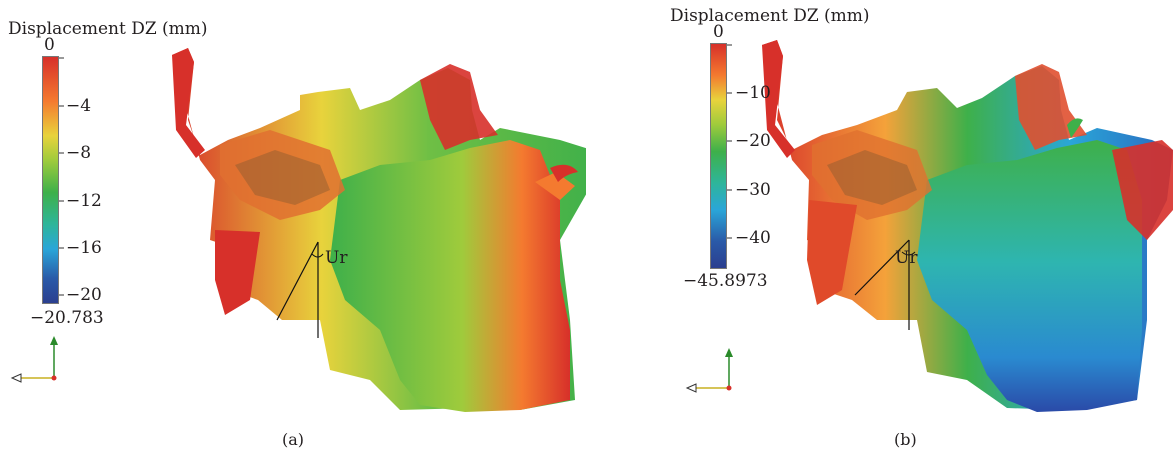 The height and width of the screenshot is (455, 1173). What do you see at coordinates (79, 153) in the screenshot?
I see `colorbar-tick-label: −8` at bounding box center [79, 153].